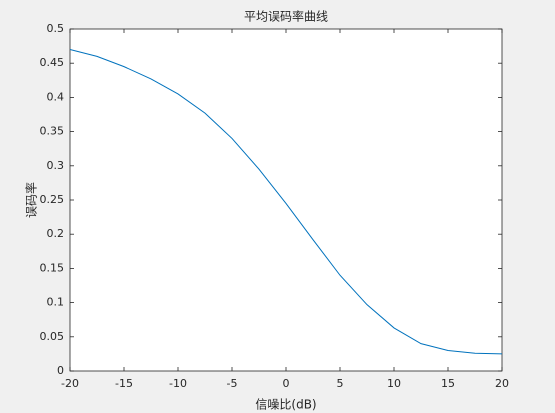 Image resolution: width=555 pixels, height=413 pixels. What do you see at coordinates (394, 383) in the screenshot?
I see `x-tick-label: 10` at bounding box center [394, 383].